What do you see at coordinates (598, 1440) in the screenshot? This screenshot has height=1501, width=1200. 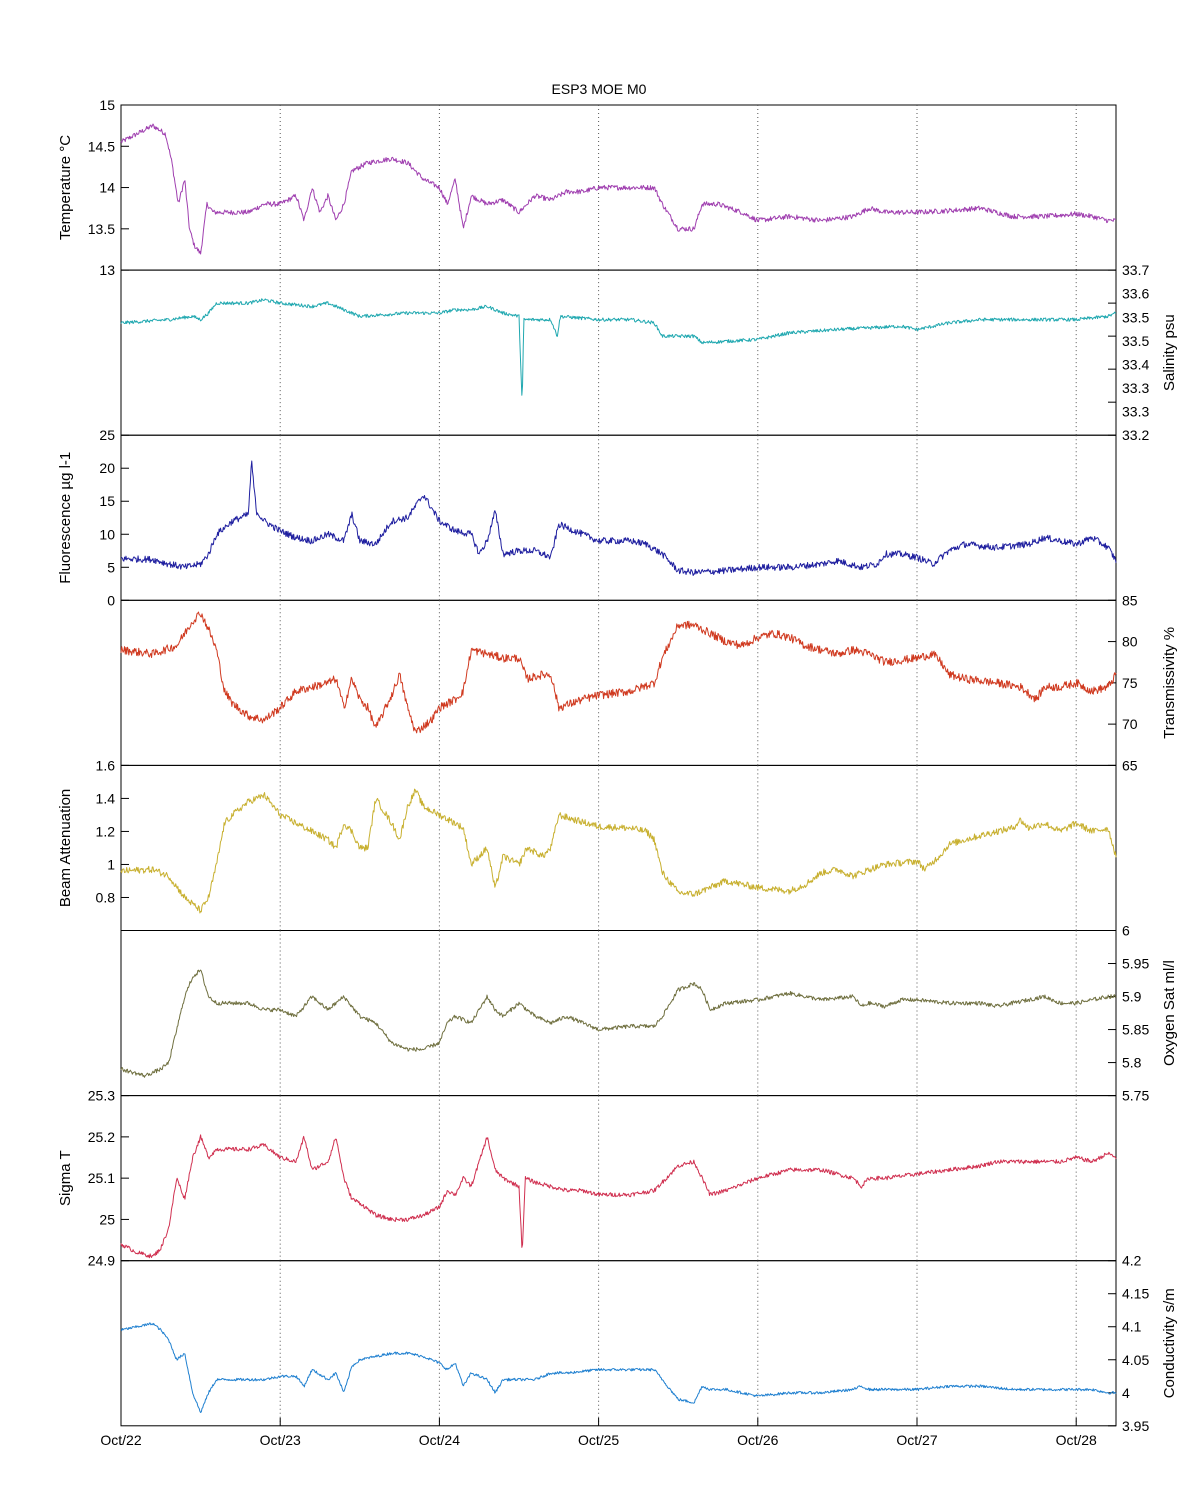 I see `x-tick-label: Oct/25` at bounding box center [598, 1440].